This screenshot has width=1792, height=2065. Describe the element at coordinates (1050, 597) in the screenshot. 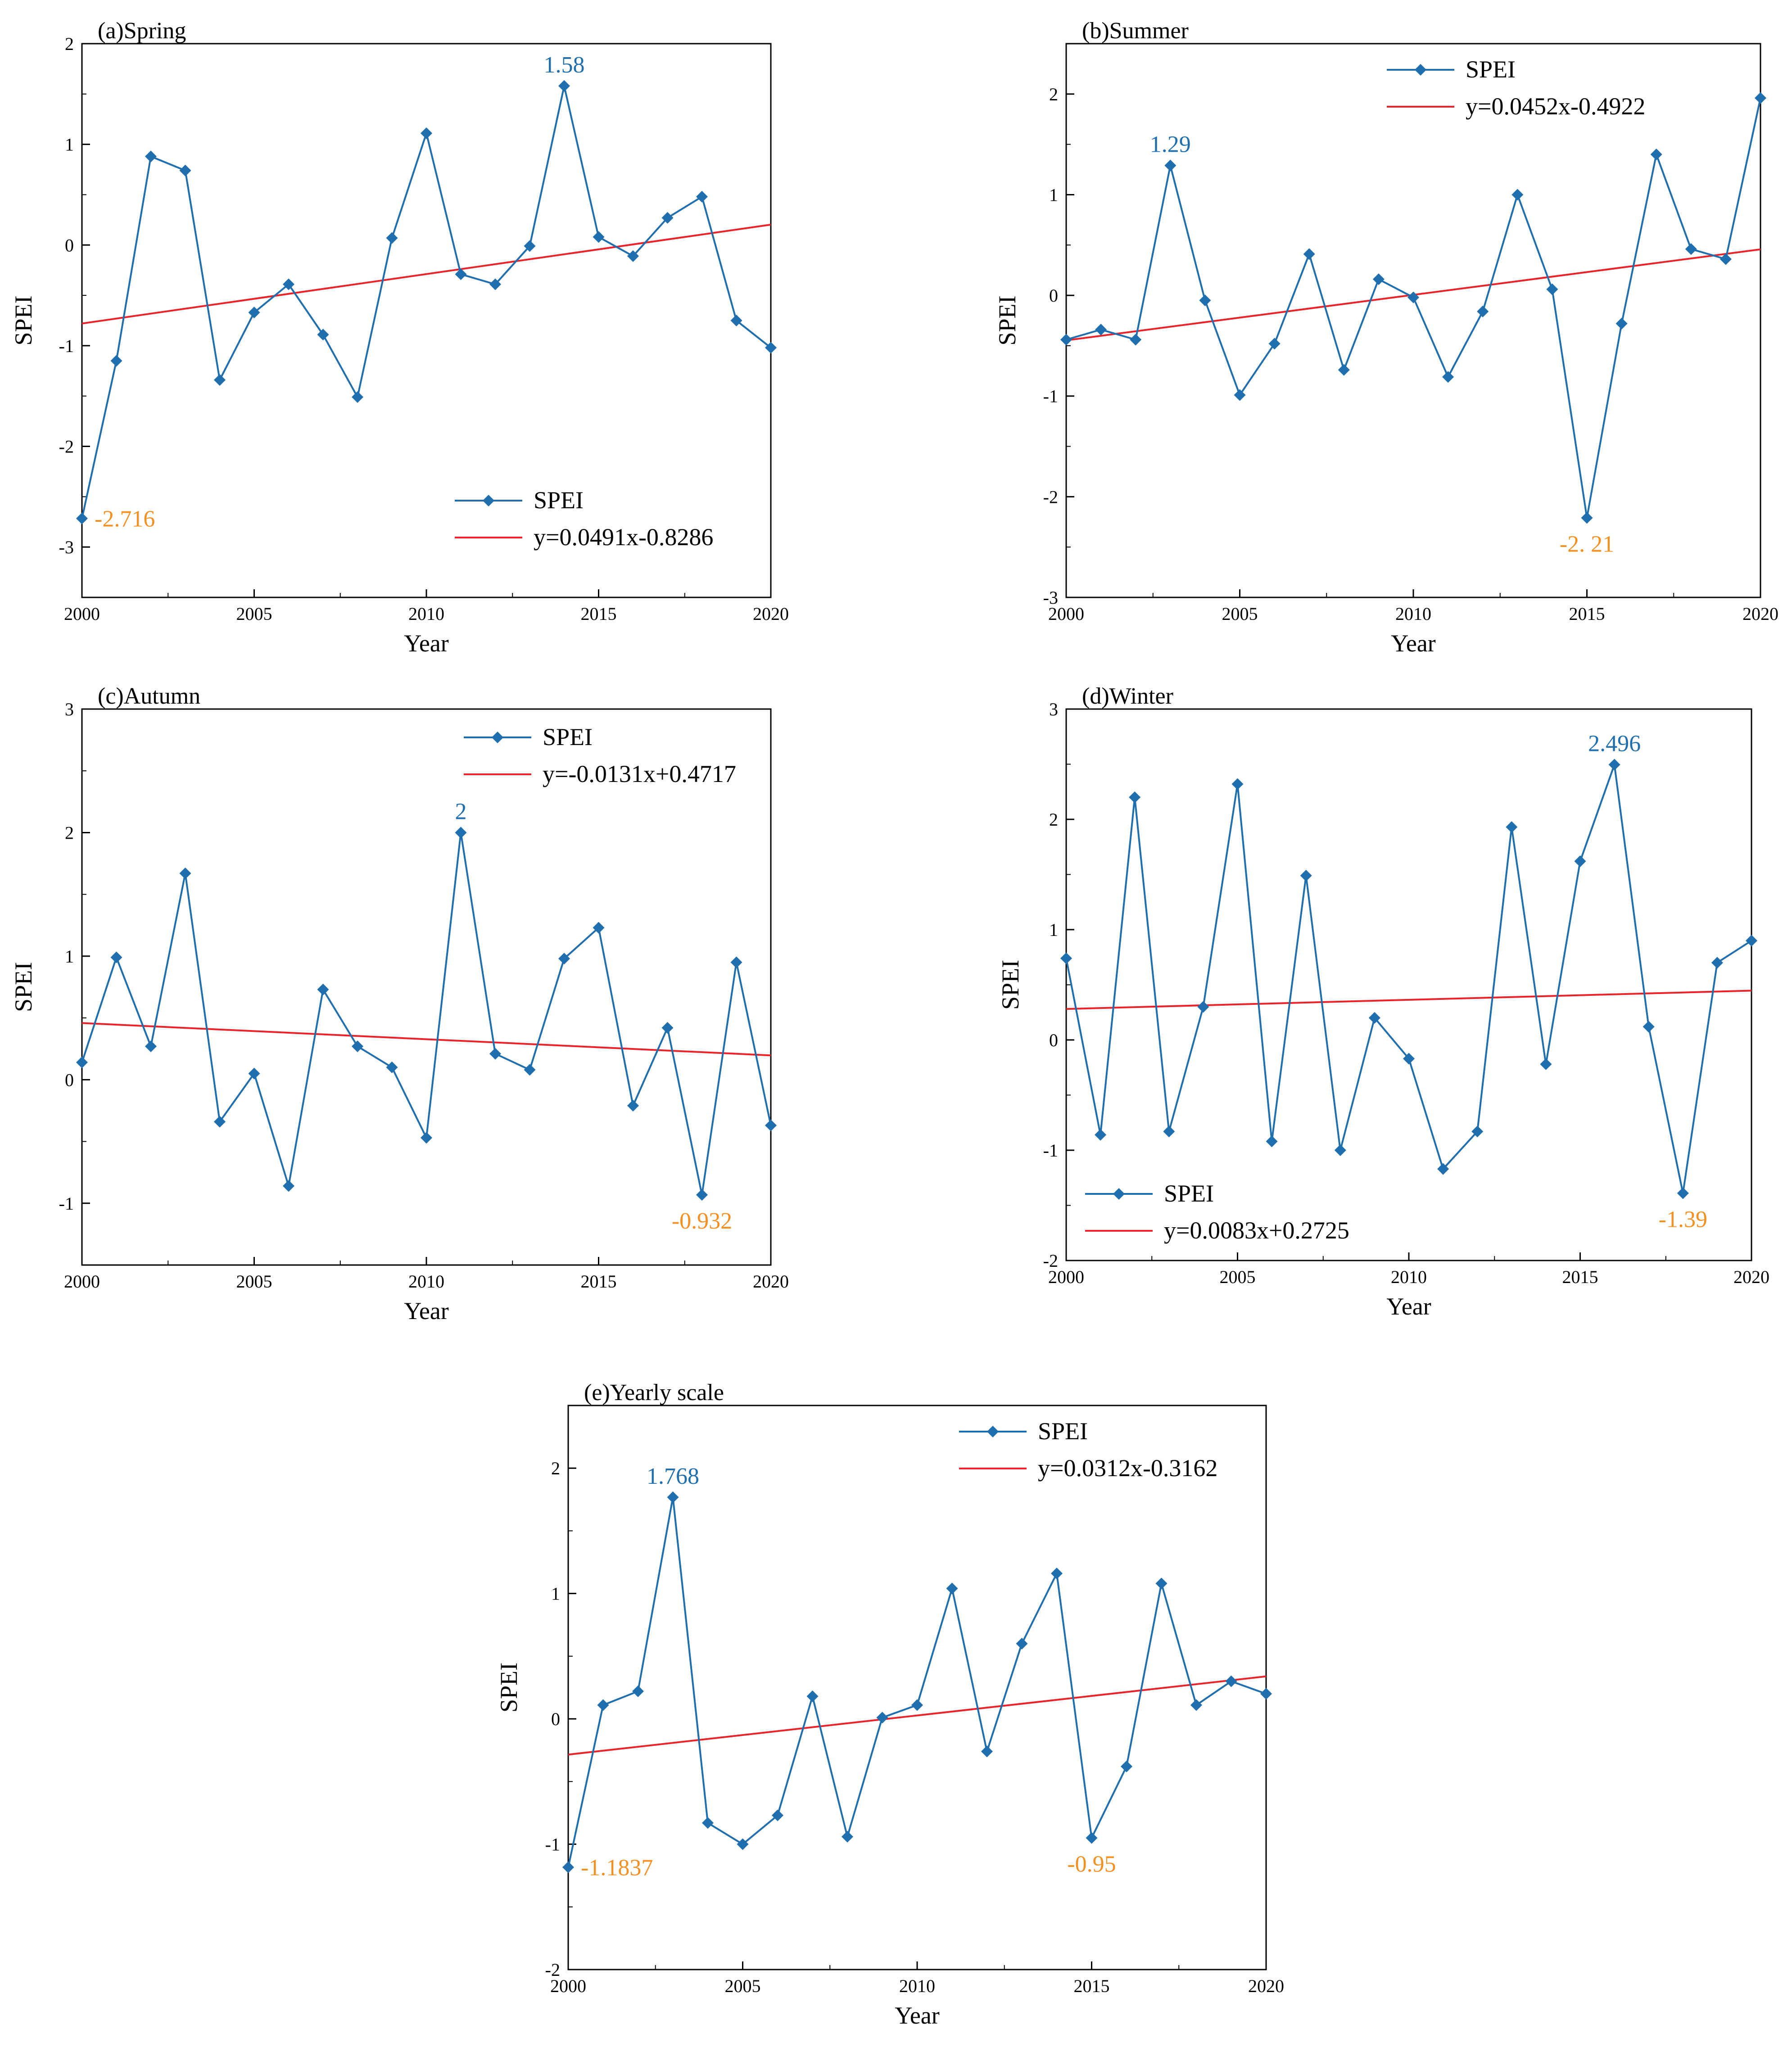

I see `y-tick-label: -3` at that location.